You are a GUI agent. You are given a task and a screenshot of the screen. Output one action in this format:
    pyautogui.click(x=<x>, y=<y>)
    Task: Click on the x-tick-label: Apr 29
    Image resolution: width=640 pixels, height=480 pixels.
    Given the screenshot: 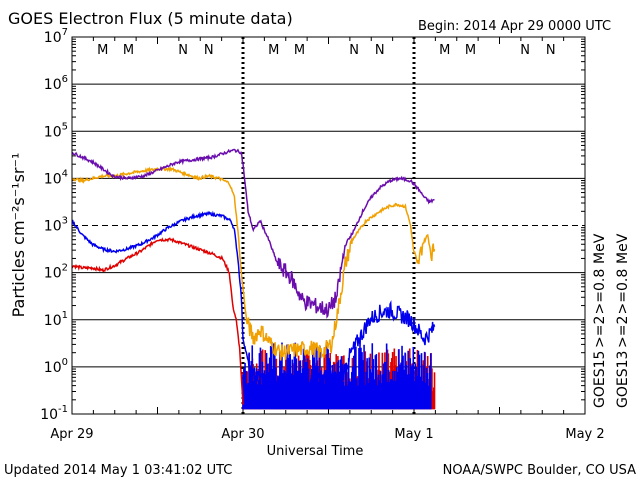 What is the action you would take?
    pyautogui.click(x=71, y=434)
    